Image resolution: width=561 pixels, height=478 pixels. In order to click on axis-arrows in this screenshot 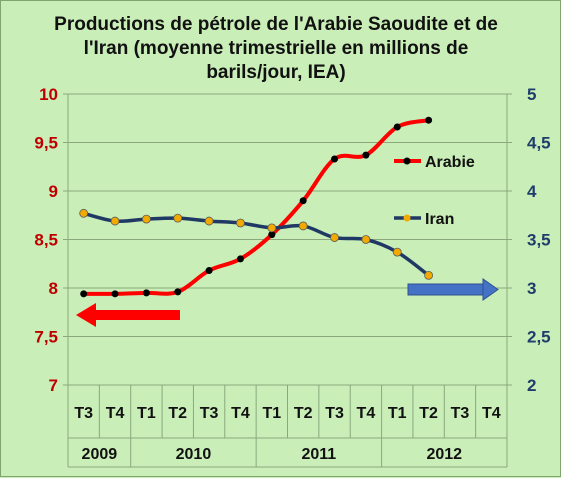, I will do `click(287, 302)`.